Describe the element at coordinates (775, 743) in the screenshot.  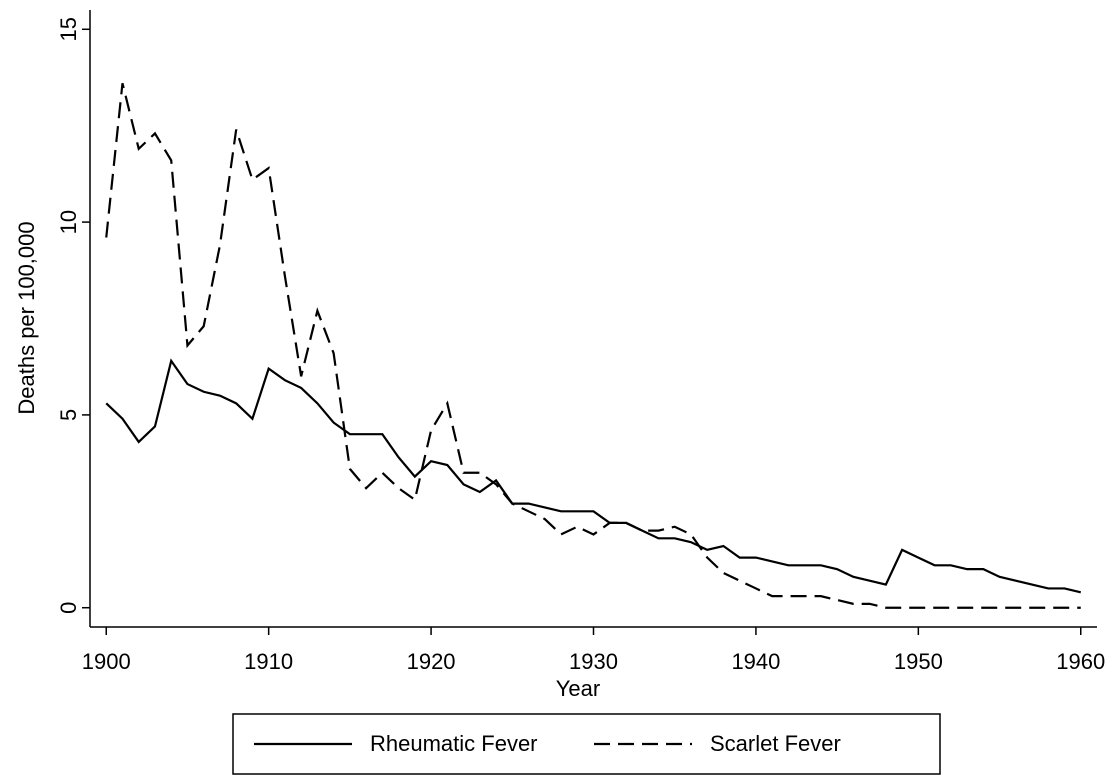
I see `legend-label: Scarlet Fever` at that location.